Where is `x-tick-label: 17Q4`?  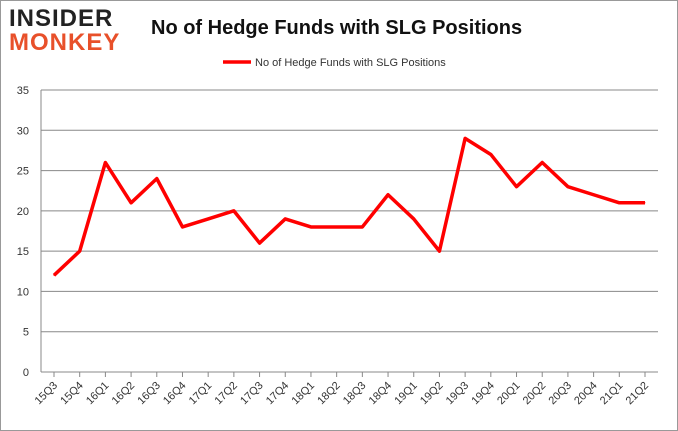 x-tick-label: 17Q4 is located at coordinates (278, 394).